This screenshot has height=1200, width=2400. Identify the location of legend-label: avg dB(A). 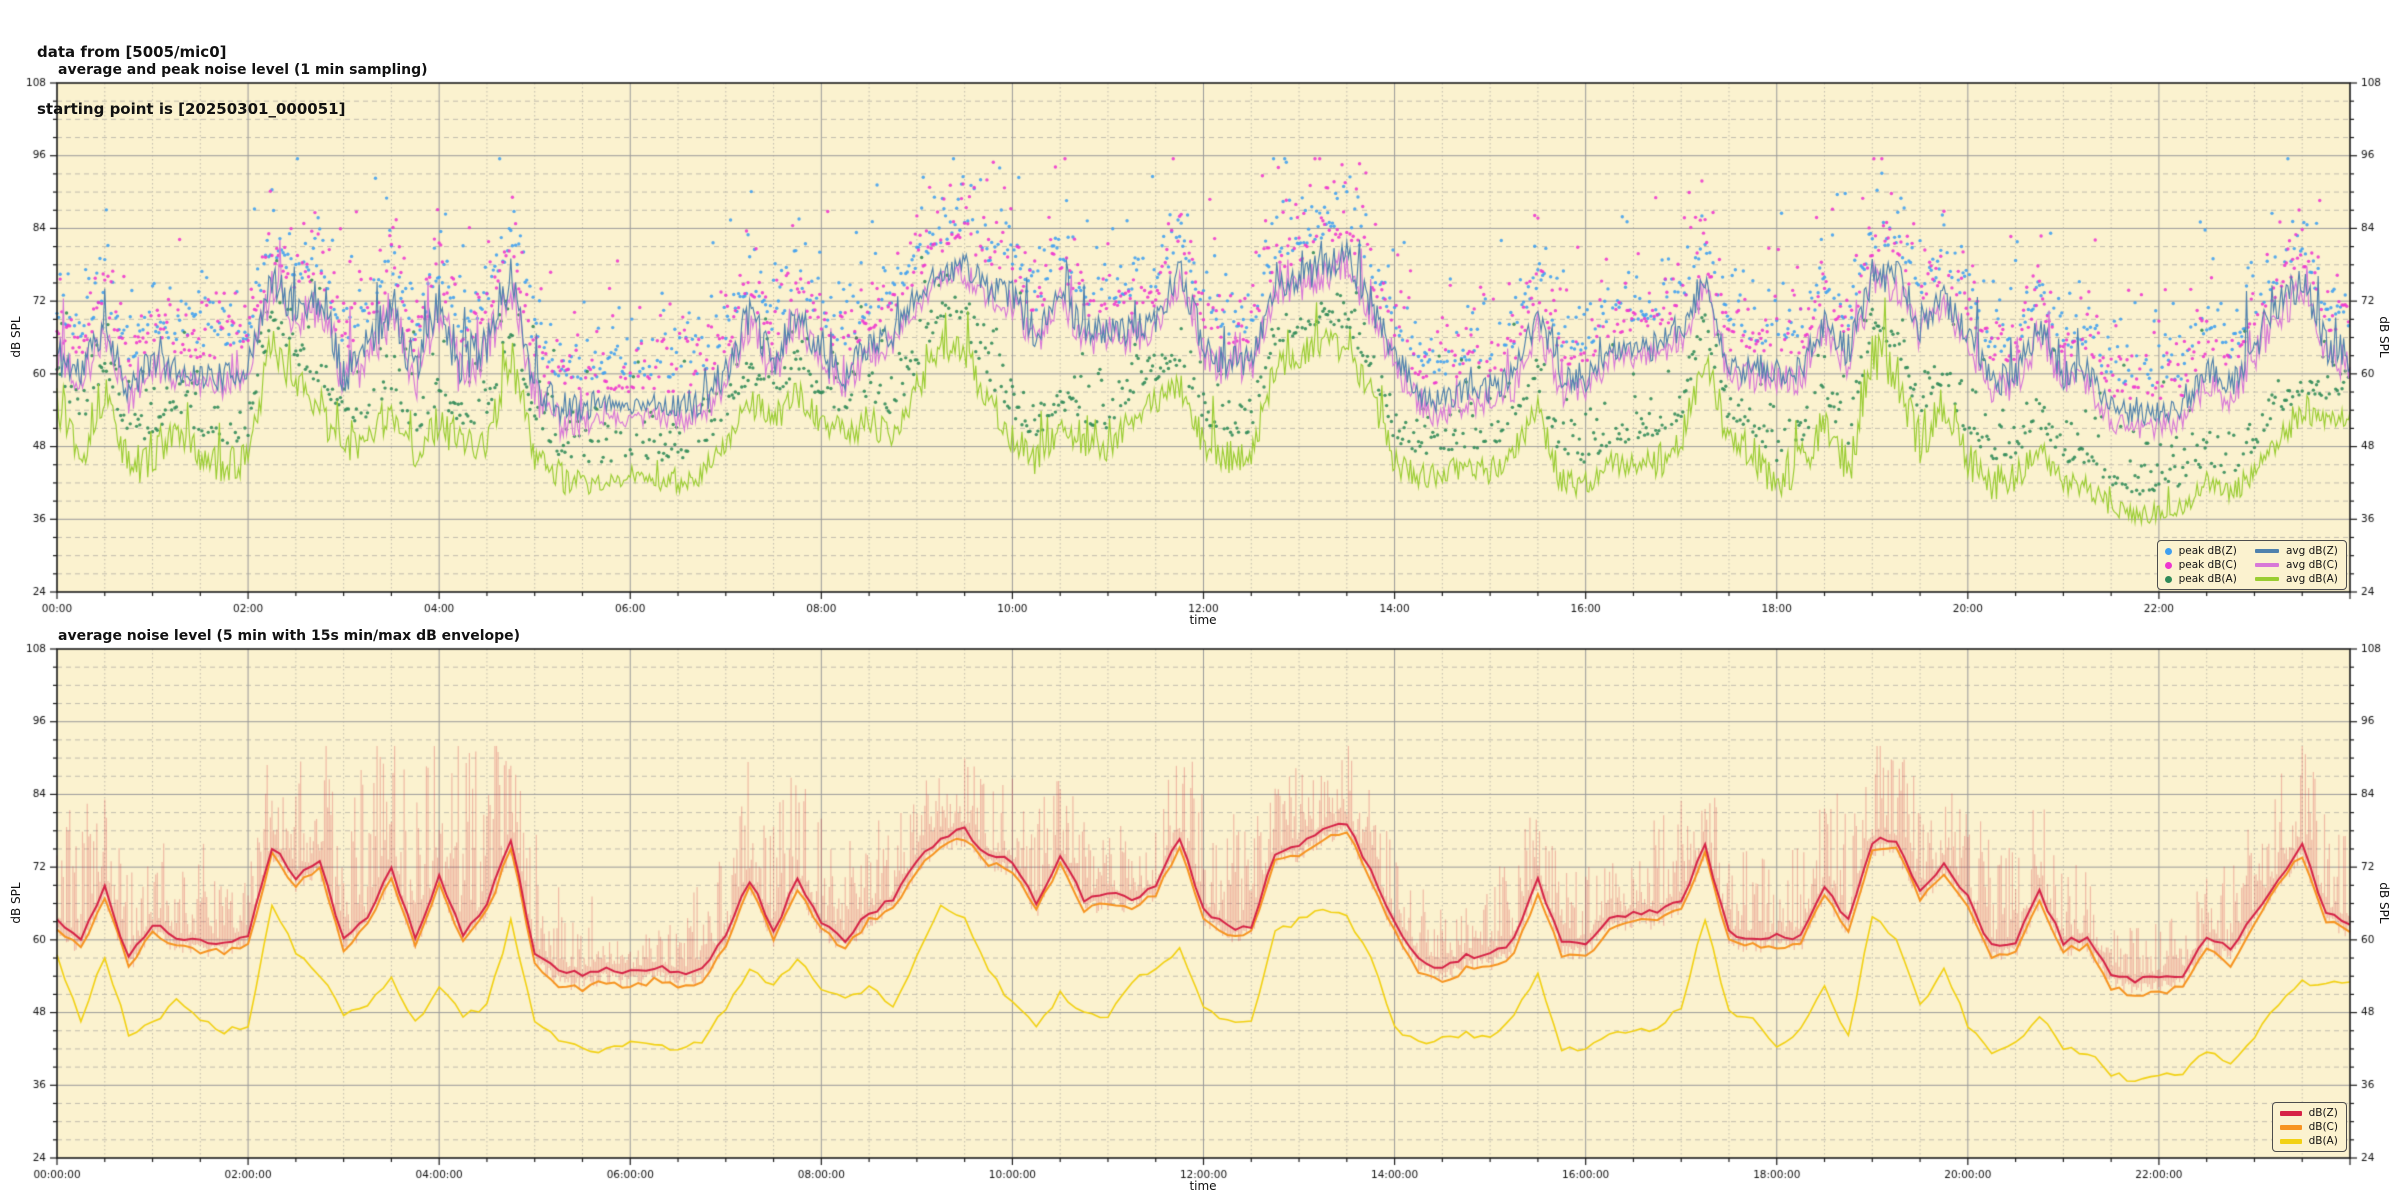
(2311, 579).